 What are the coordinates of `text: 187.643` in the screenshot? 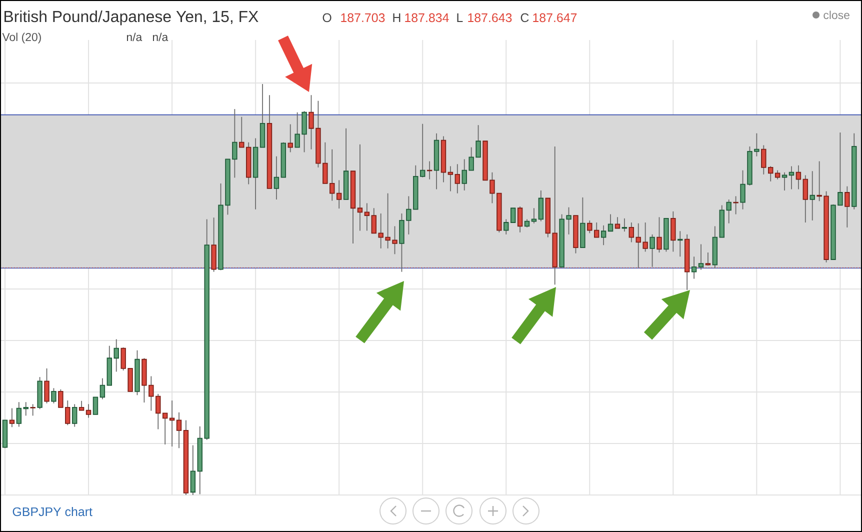 It's located at (490, 17).